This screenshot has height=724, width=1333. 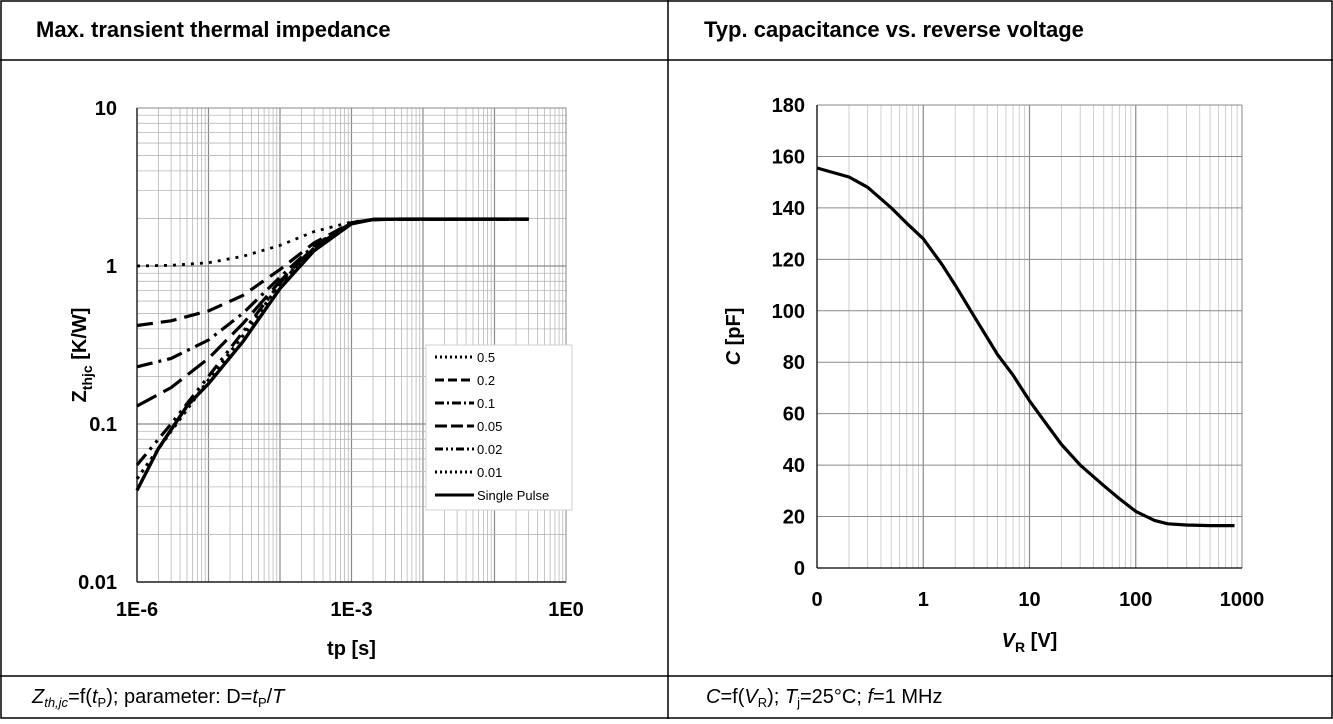 I want to click on y-axis-label-main: Z, so click(x=80, y=396).